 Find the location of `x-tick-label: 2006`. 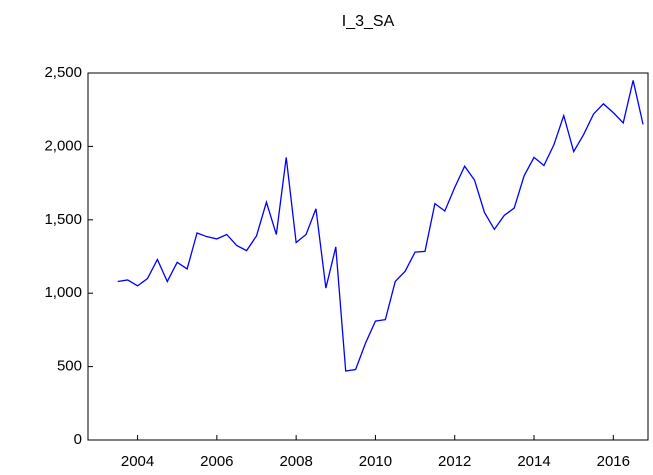

x-tick-label: 2006 is located at coordinates (216, 461).